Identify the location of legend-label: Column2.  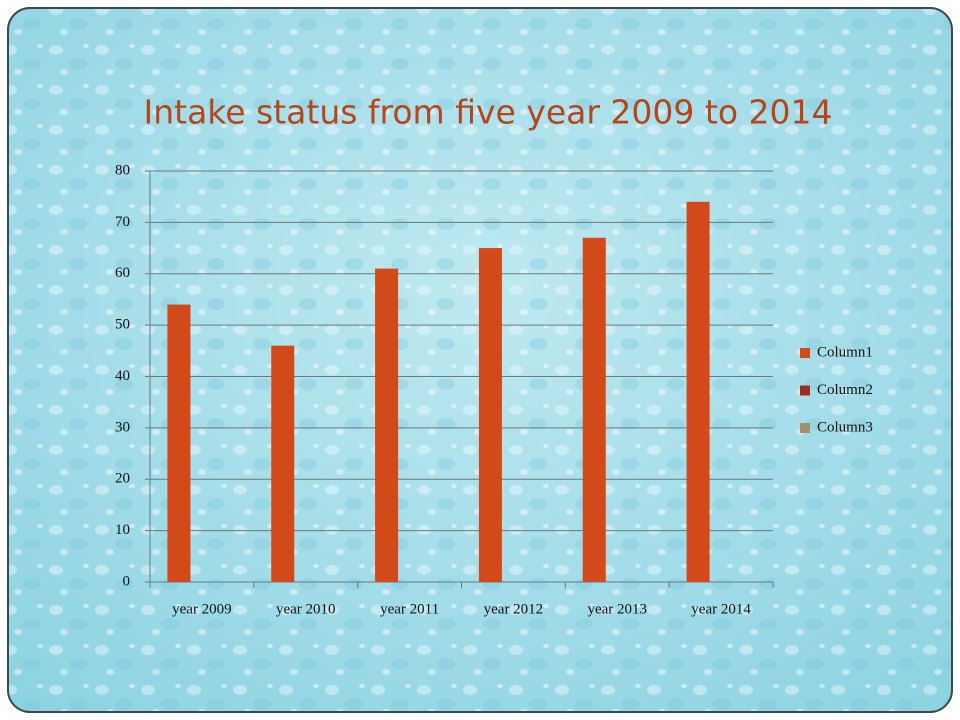
(845, 390).